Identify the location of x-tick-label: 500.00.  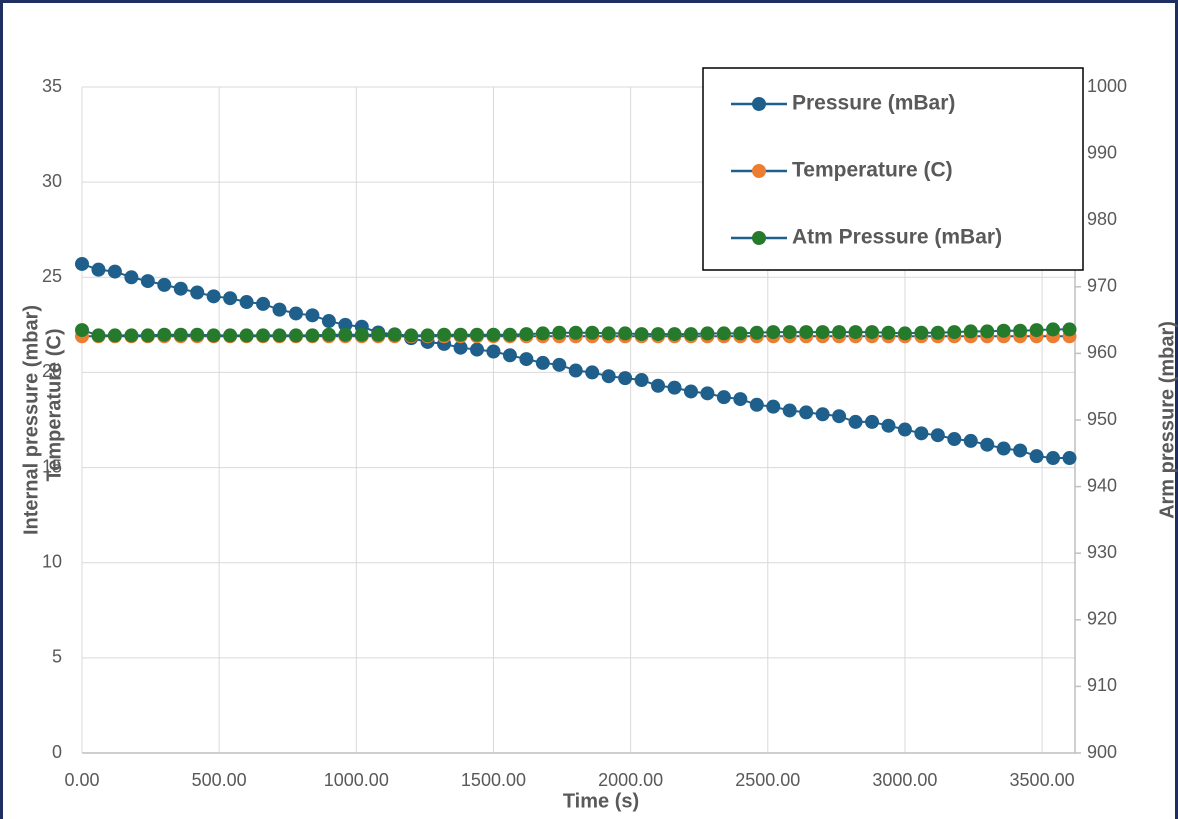
(219, 780).